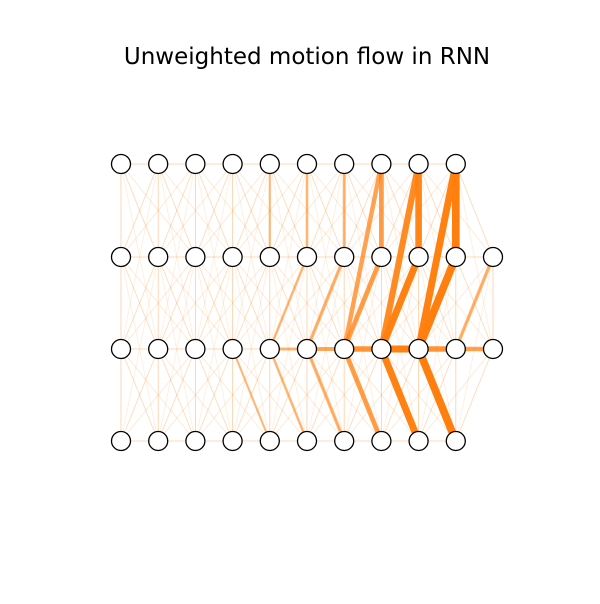 The image size is (600, 604). I want to click on diagram-title: Unweighted motion flow in RNN, so click(307, 57).